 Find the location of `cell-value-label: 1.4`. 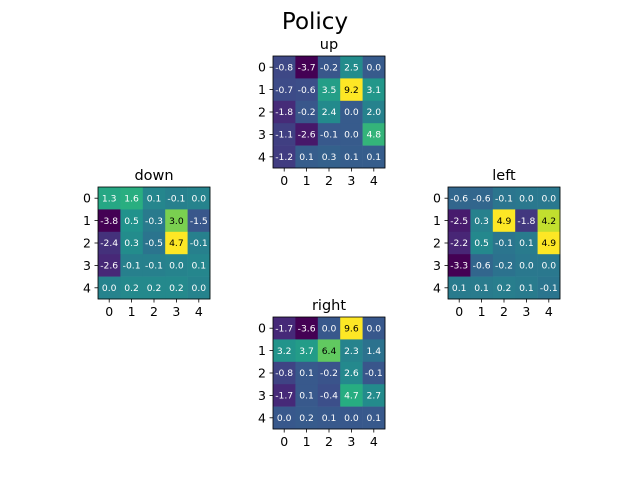

cell-value-label: 1.4 is located at coordinates (373, 351).